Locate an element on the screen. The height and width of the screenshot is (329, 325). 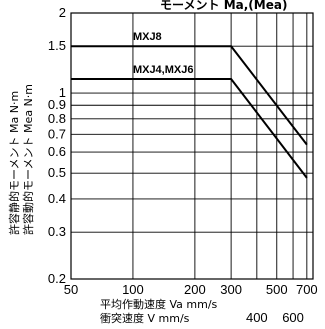
y-tick-label: 0.2 is located at coordinates (57, 278).